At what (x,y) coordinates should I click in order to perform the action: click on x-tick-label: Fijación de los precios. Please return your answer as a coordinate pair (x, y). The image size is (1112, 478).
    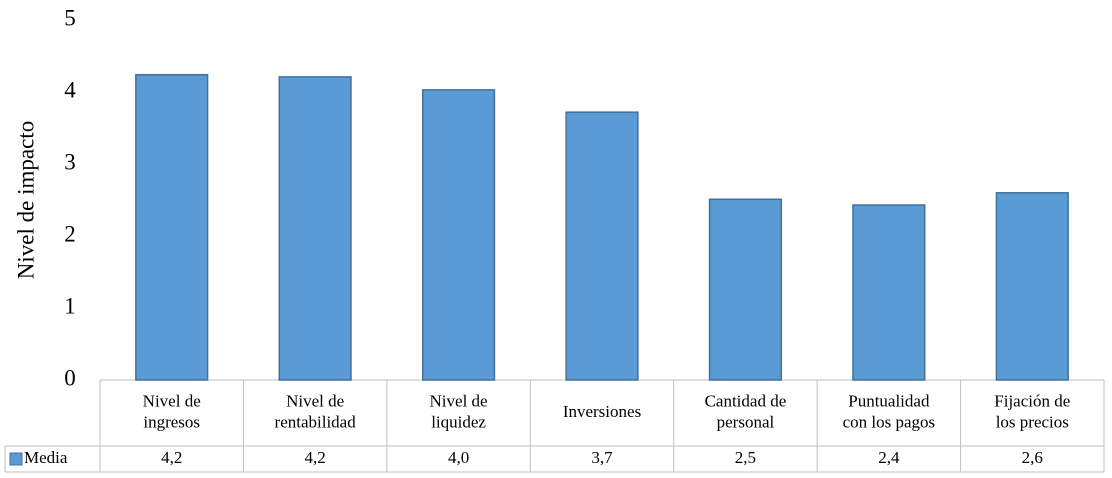
    Looking at the image, I should click on (1032, 411).